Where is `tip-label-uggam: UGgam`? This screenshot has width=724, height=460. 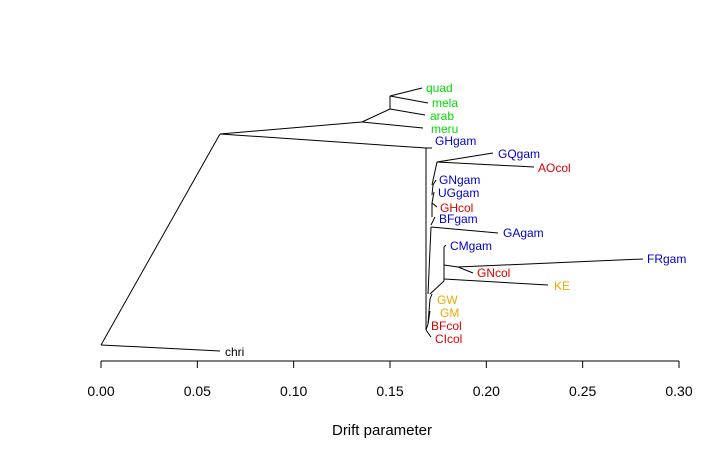
tip-label-uggam: UGgam is located at coordinates (458, 193).